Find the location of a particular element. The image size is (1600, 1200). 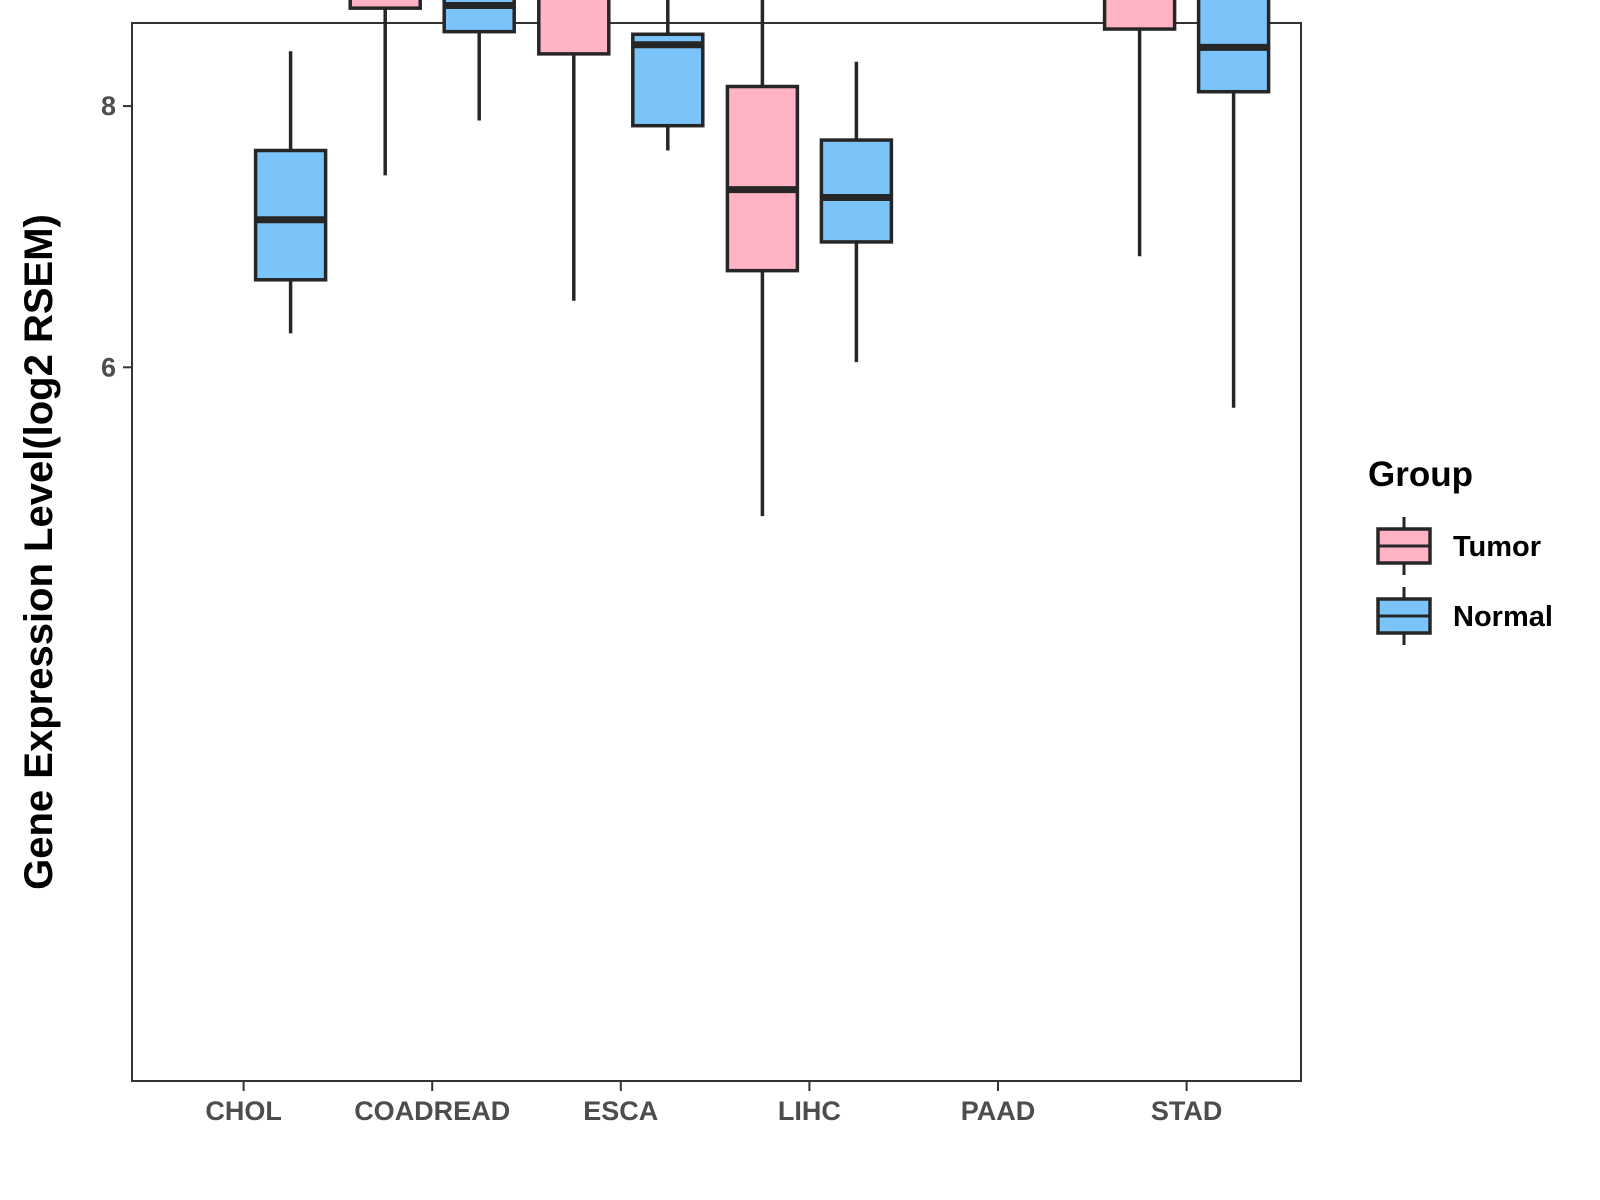

box-tumor-stad is located at coordinates (1139, 128).